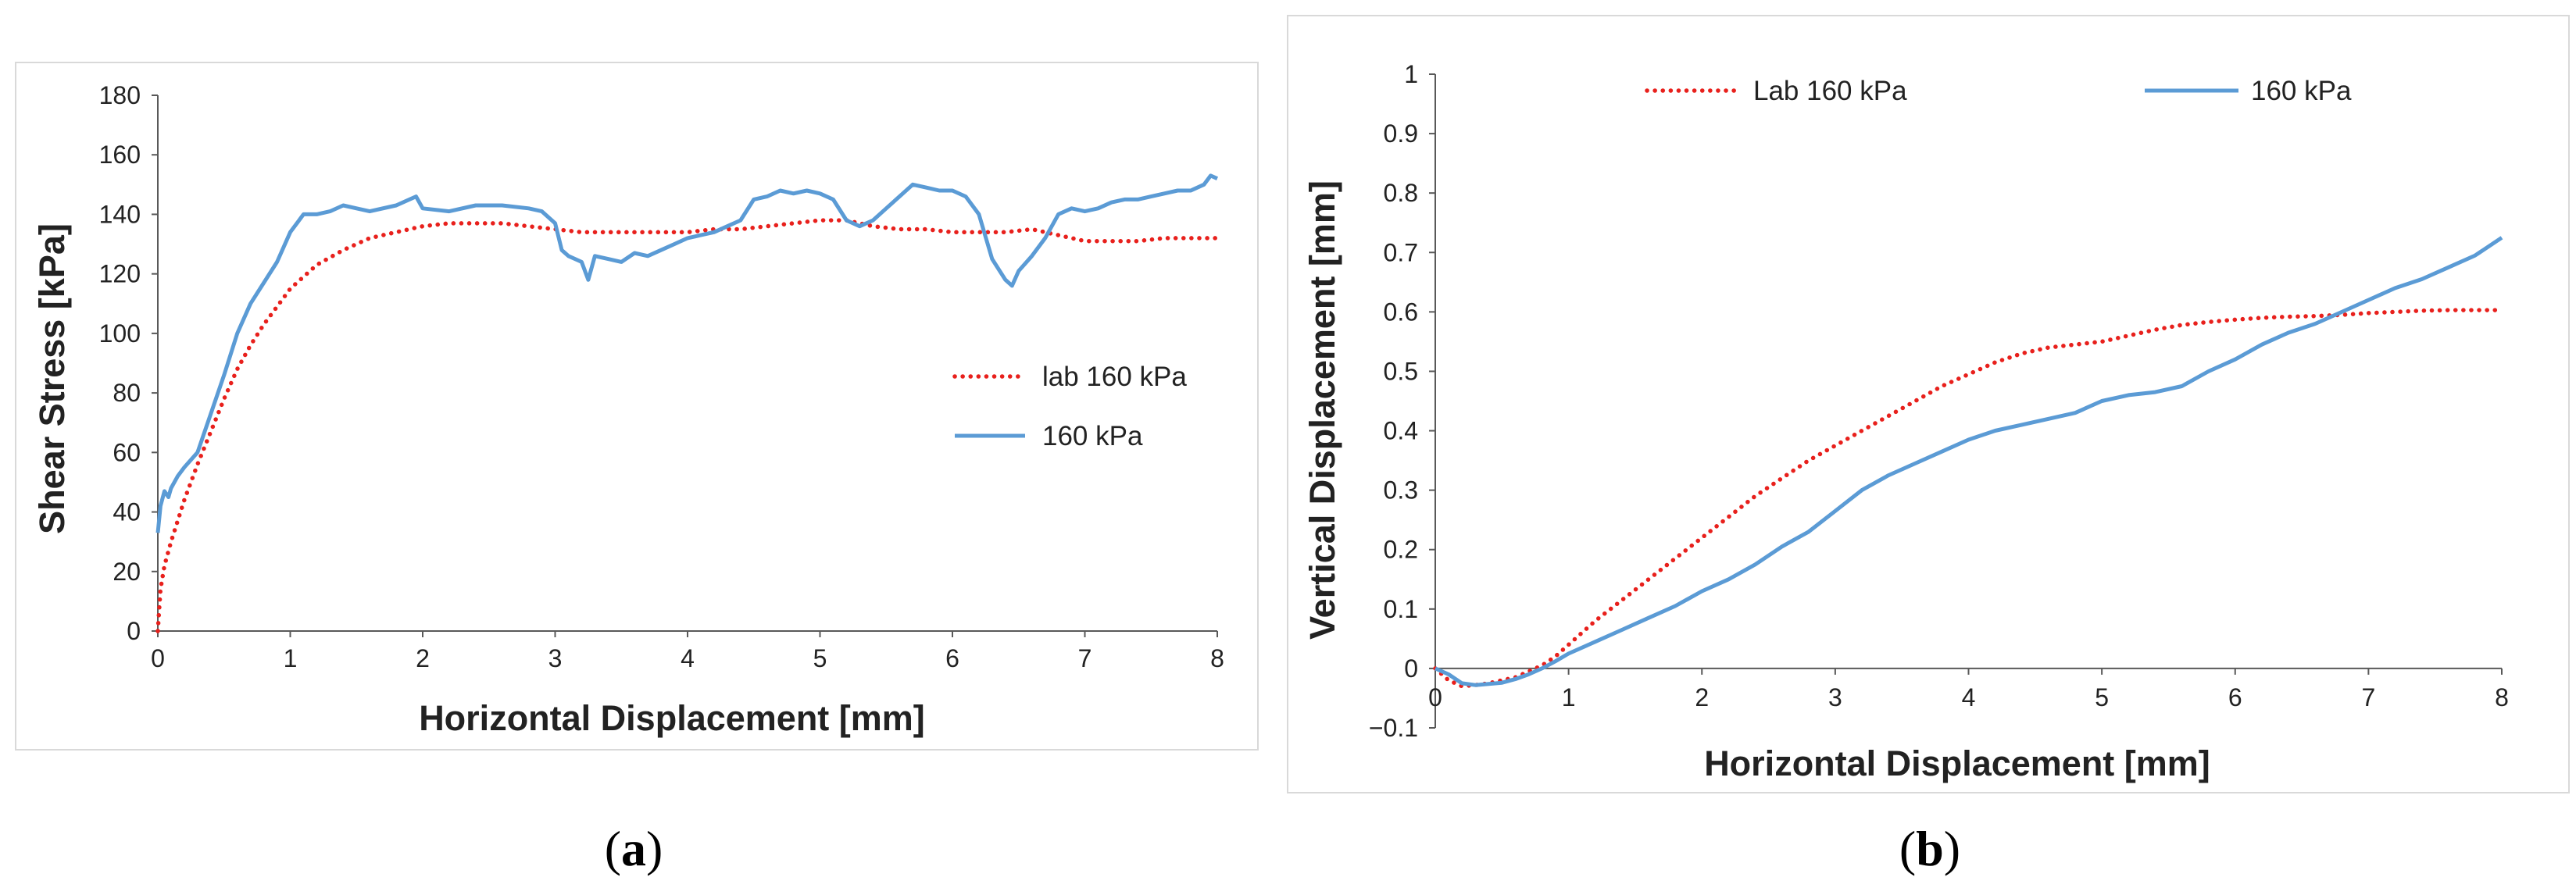 Image resolution: width=2576 pixels, height=895 pixels. Describe the element at coordinates (1401, 550) in the screenshot. I see `y-tick-label: 0.2` at that location.